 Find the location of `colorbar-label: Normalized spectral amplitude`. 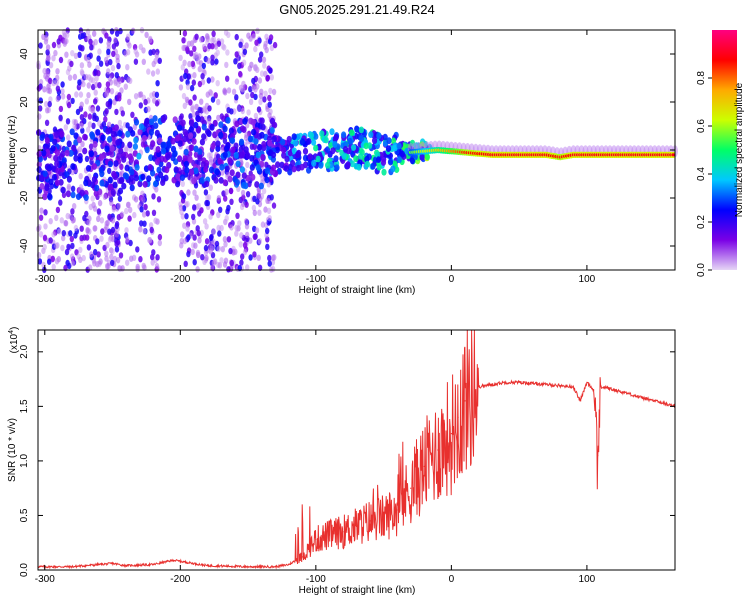

colorbar-label: Normalized spectral amplitude is located at coordinates (739, 149).